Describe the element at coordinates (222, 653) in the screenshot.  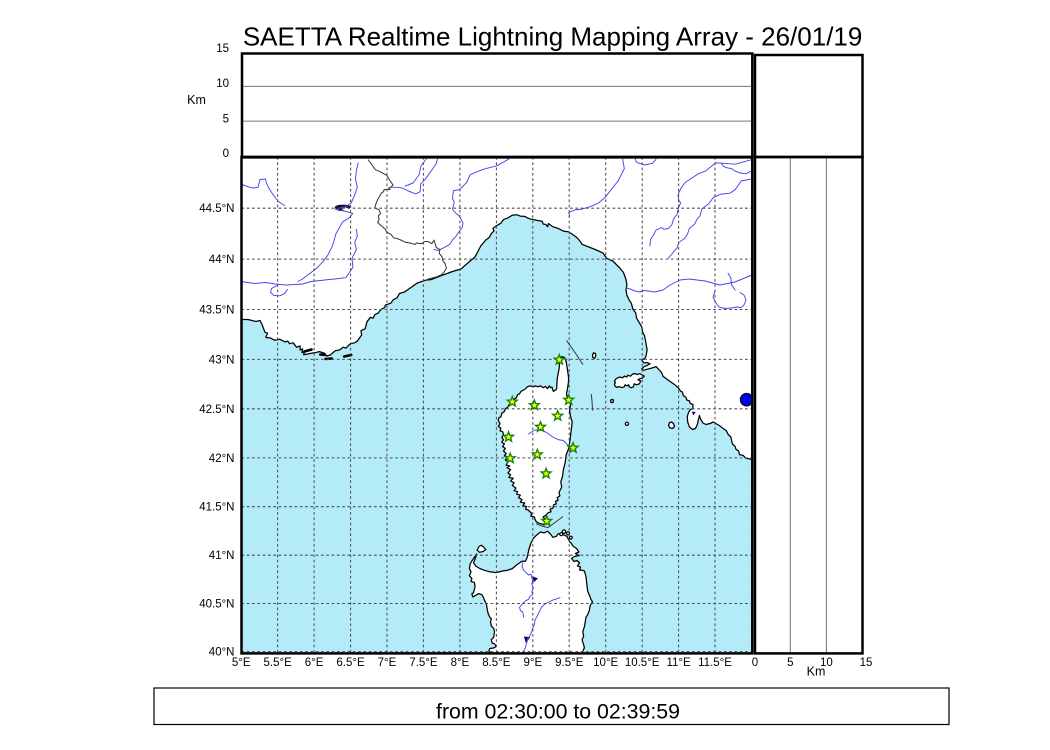
I see `svg-text: 40°N` at that location.